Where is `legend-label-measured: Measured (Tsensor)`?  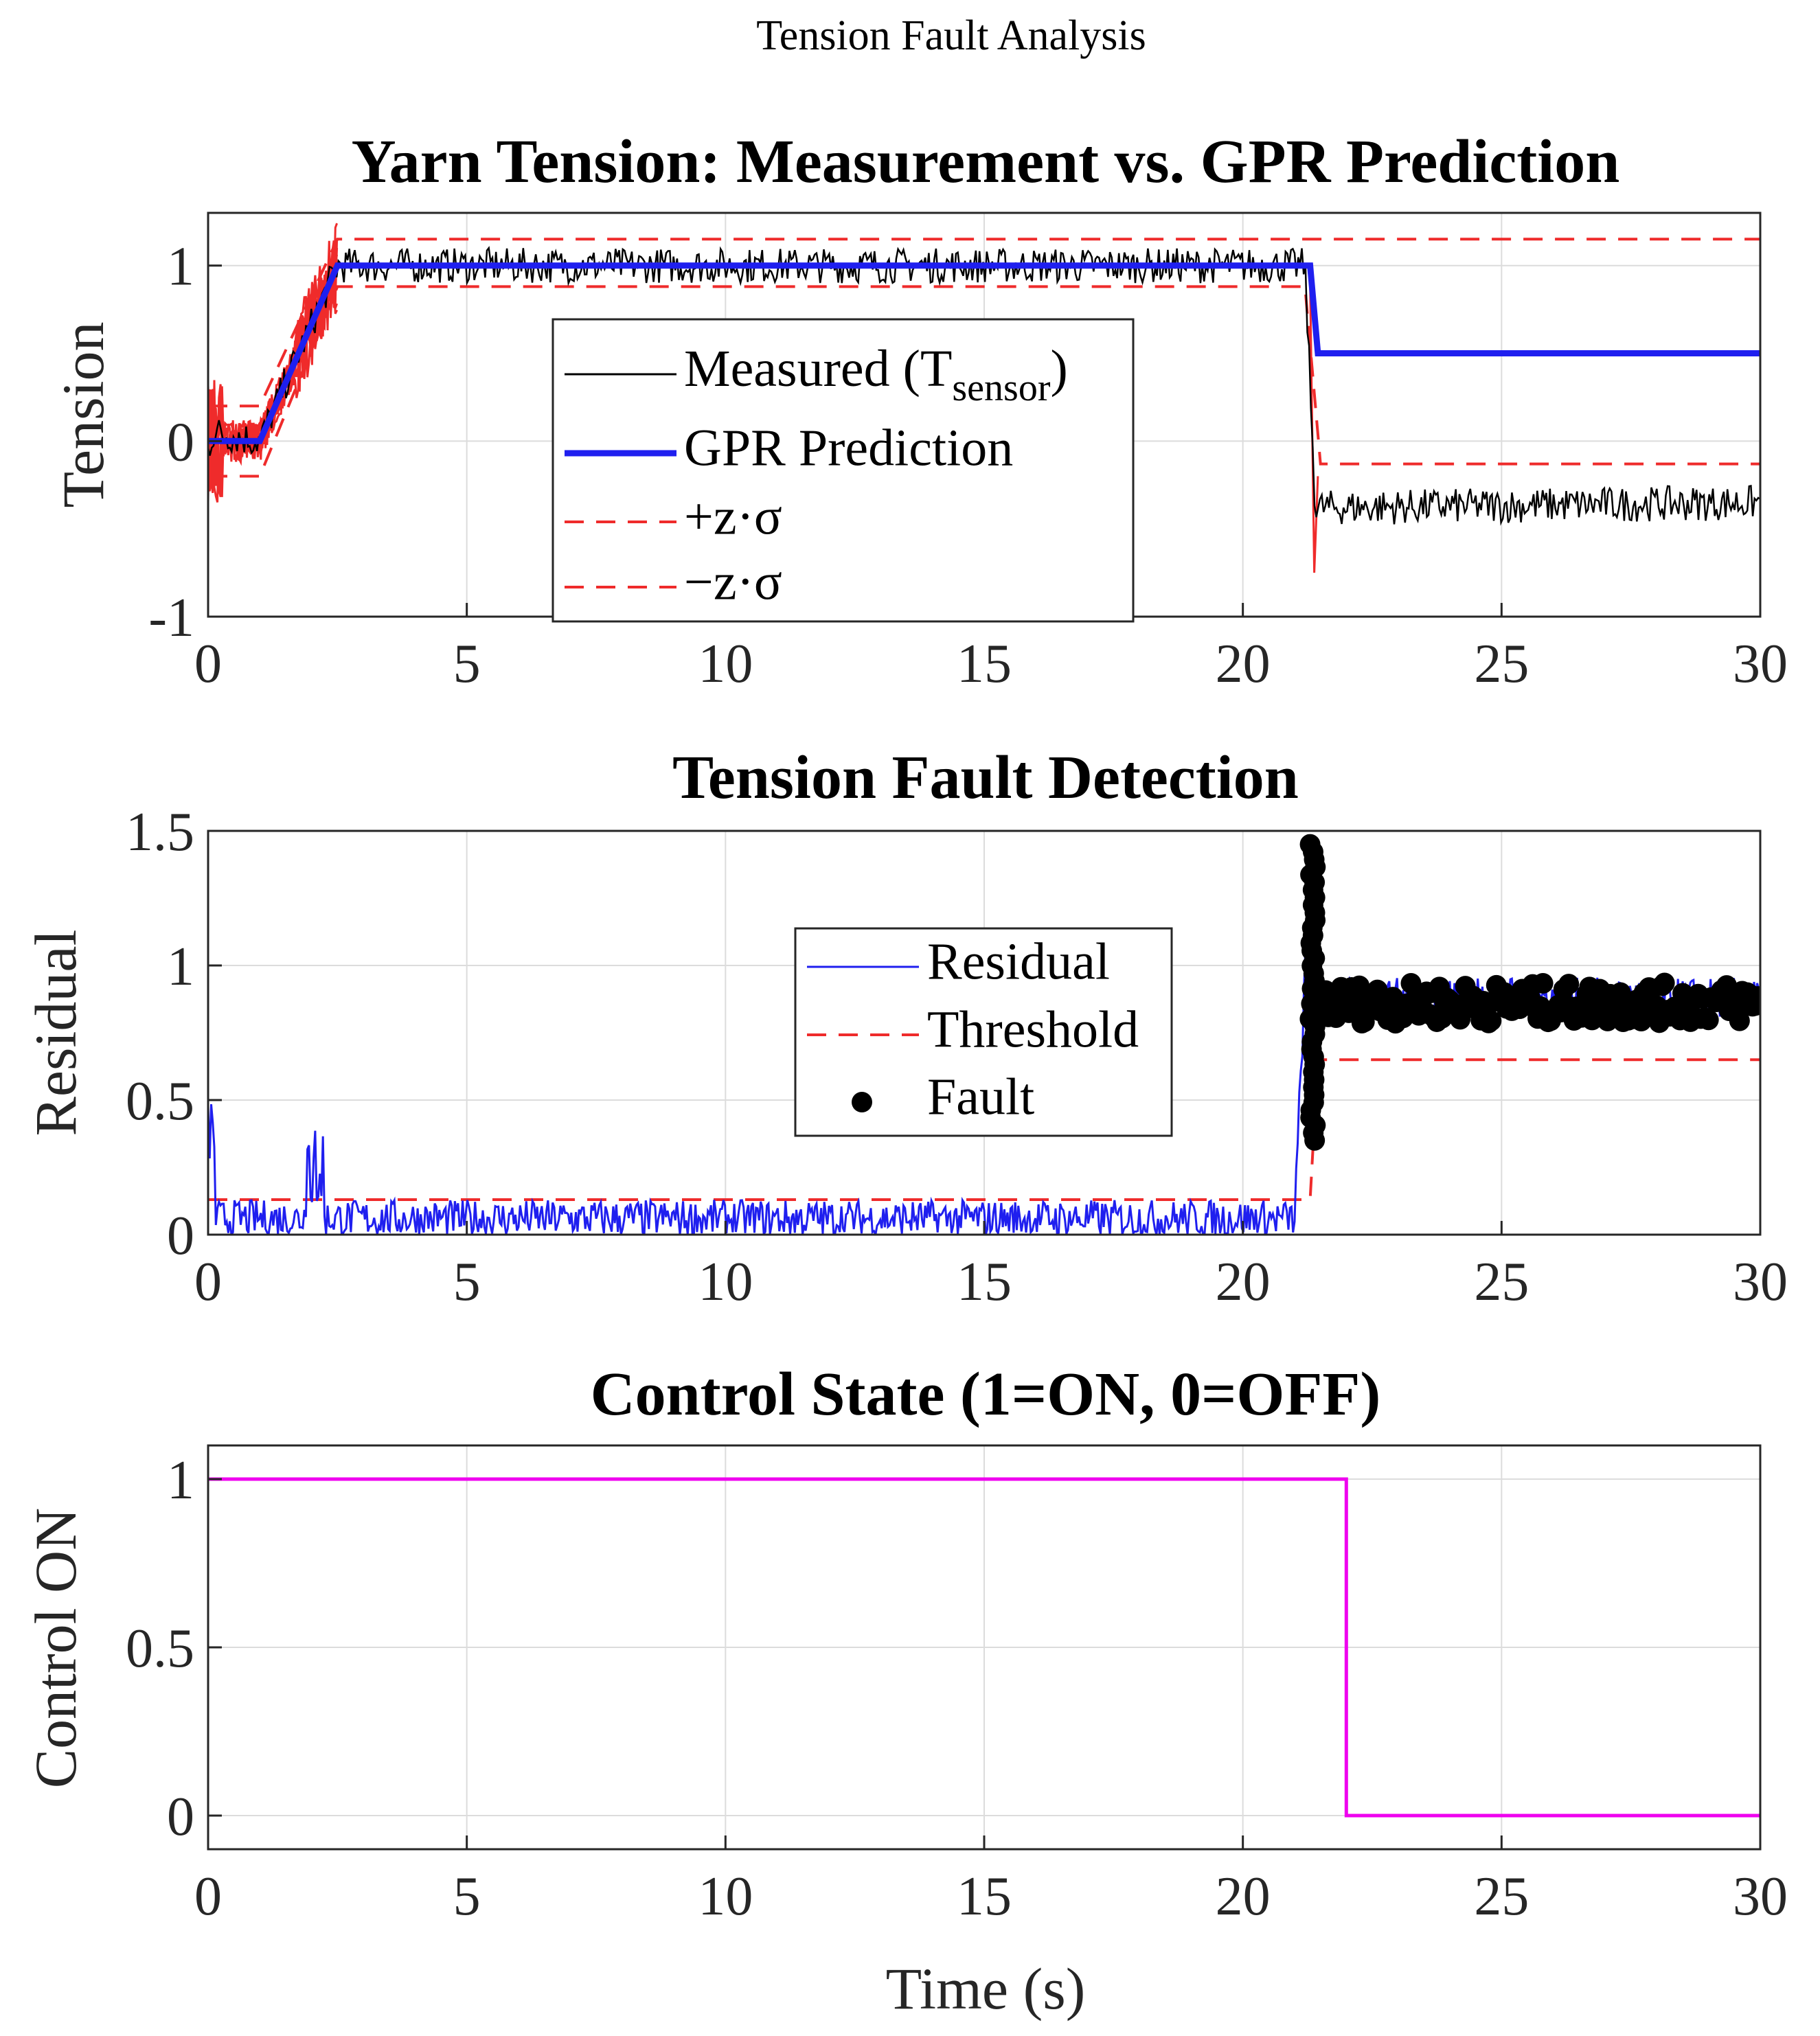
legend-label-measured: Measured (Tsensor) is located at coordinates (876, 374).